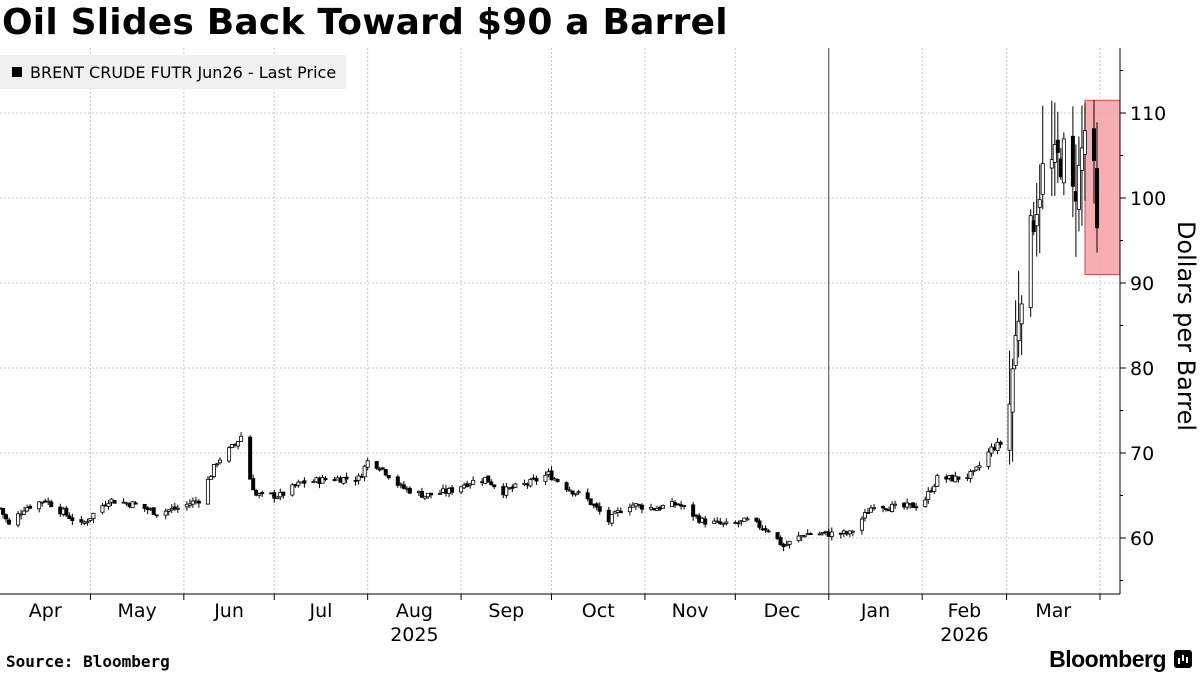 The width and height of the screenshot is (1200, 675). What do you see at coordinates (88, 661) in the screenshot?
I see `source-note: Source: Bloomberg` at bounding box center [88, 661].